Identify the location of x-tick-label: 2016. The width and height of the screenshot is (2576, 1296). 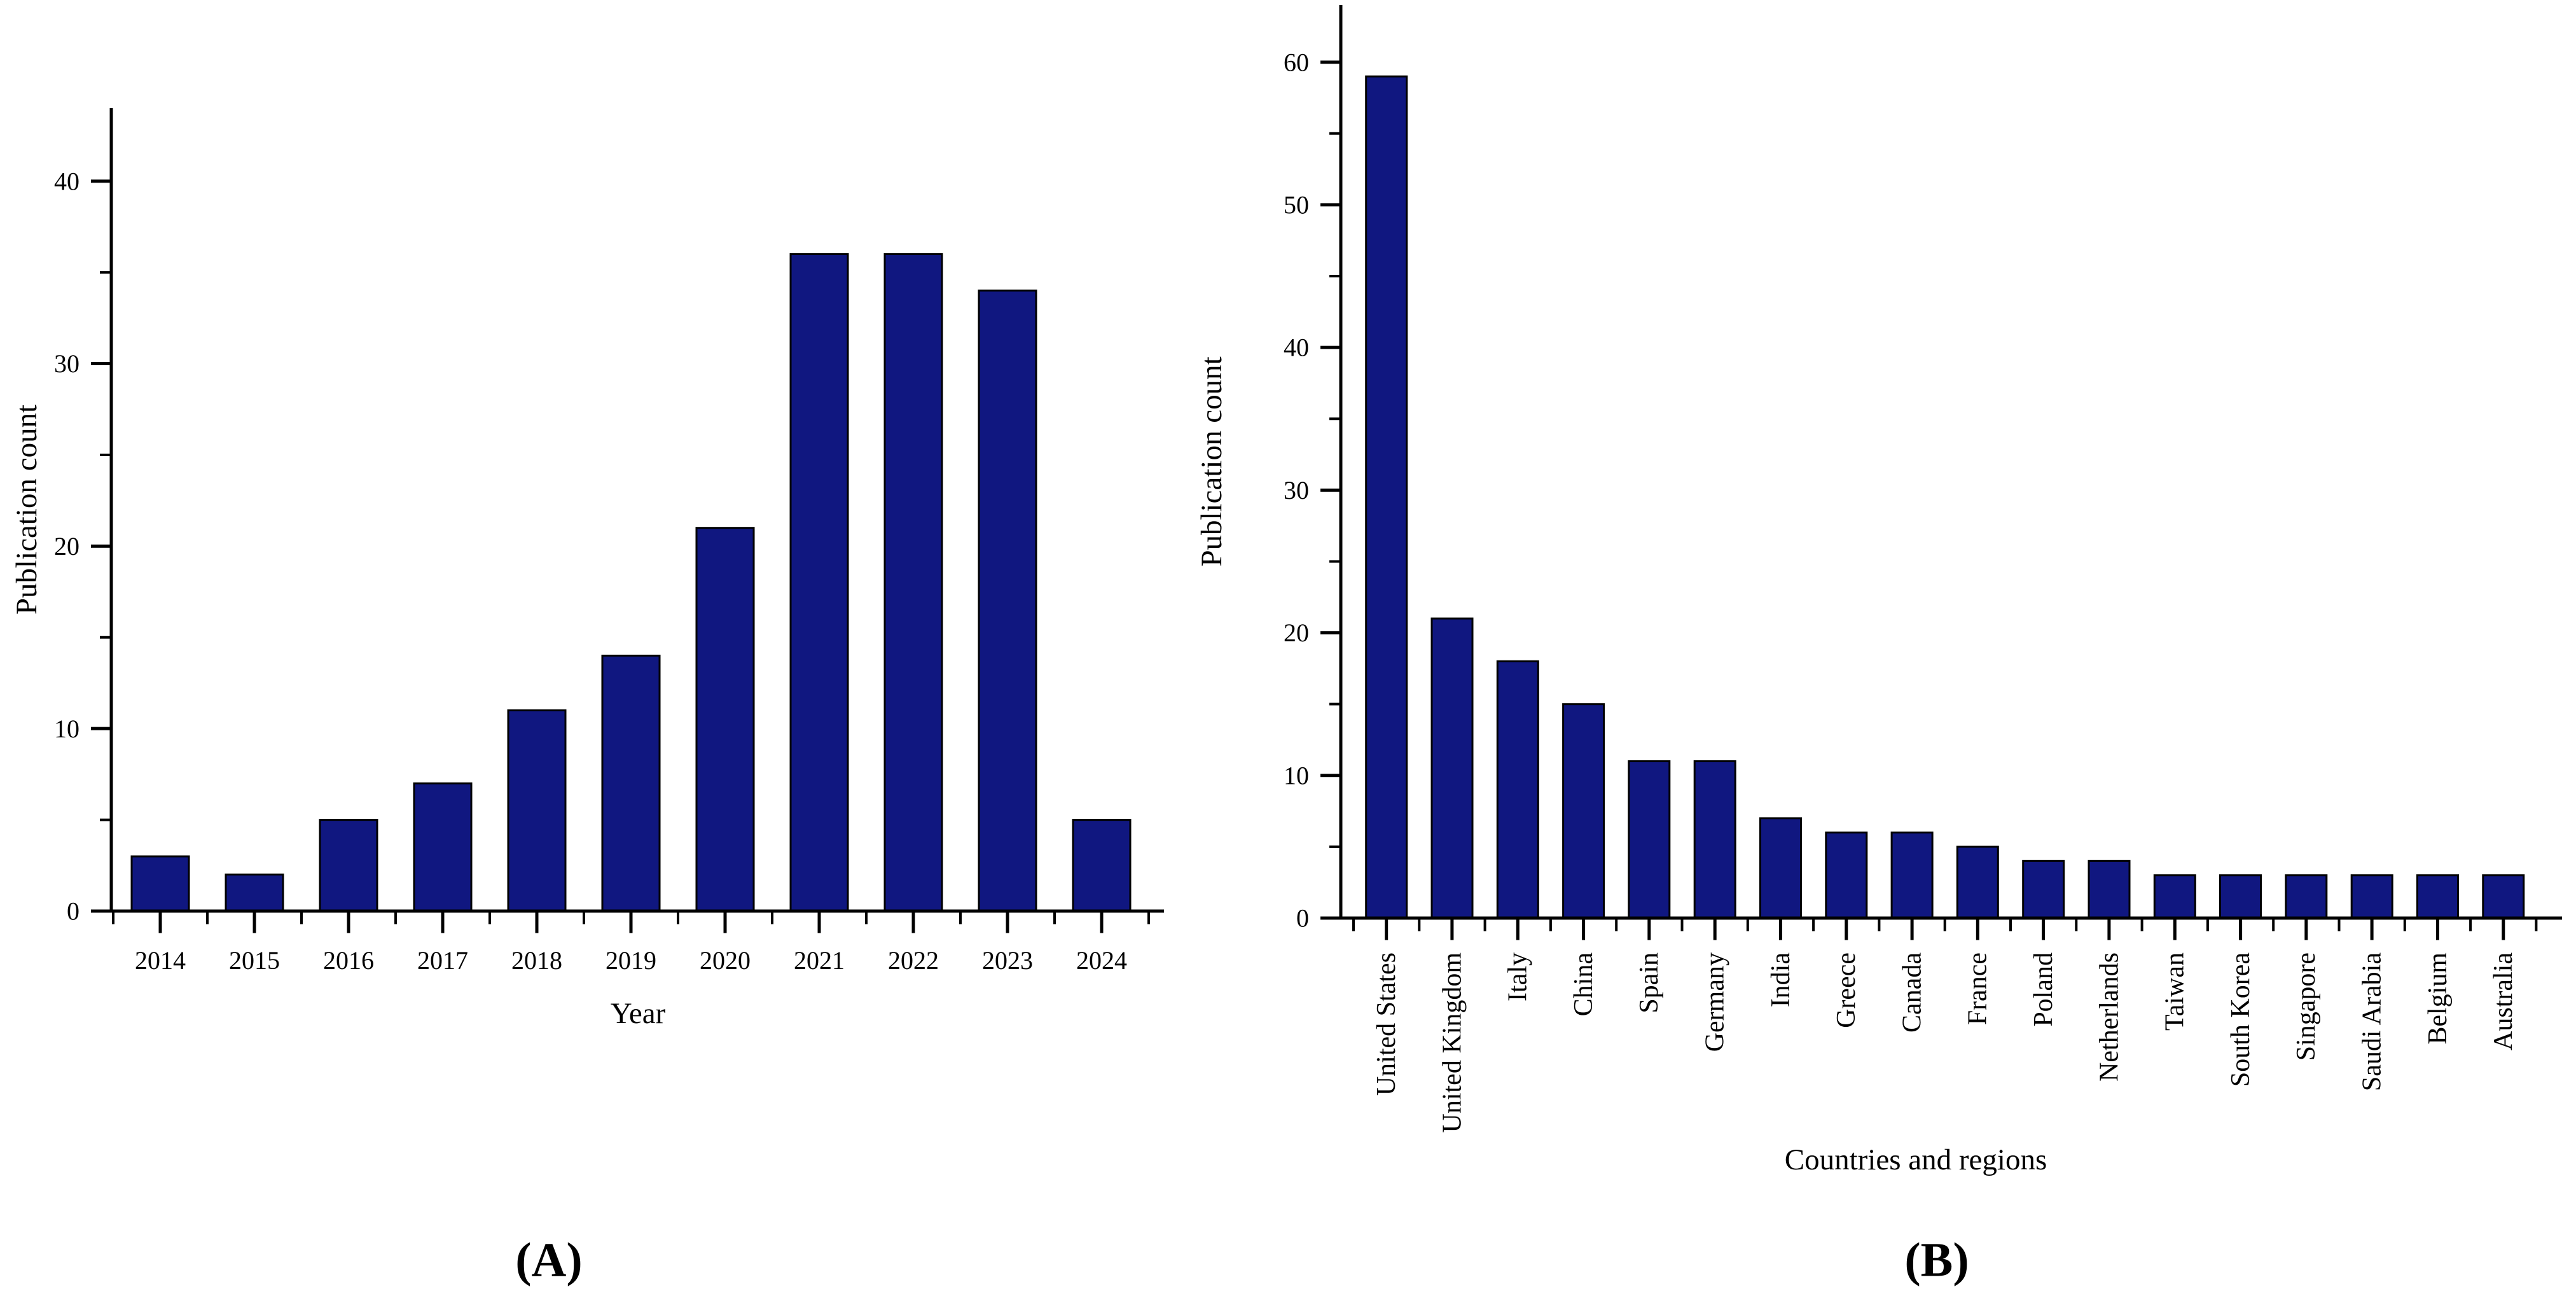
(348, 960).